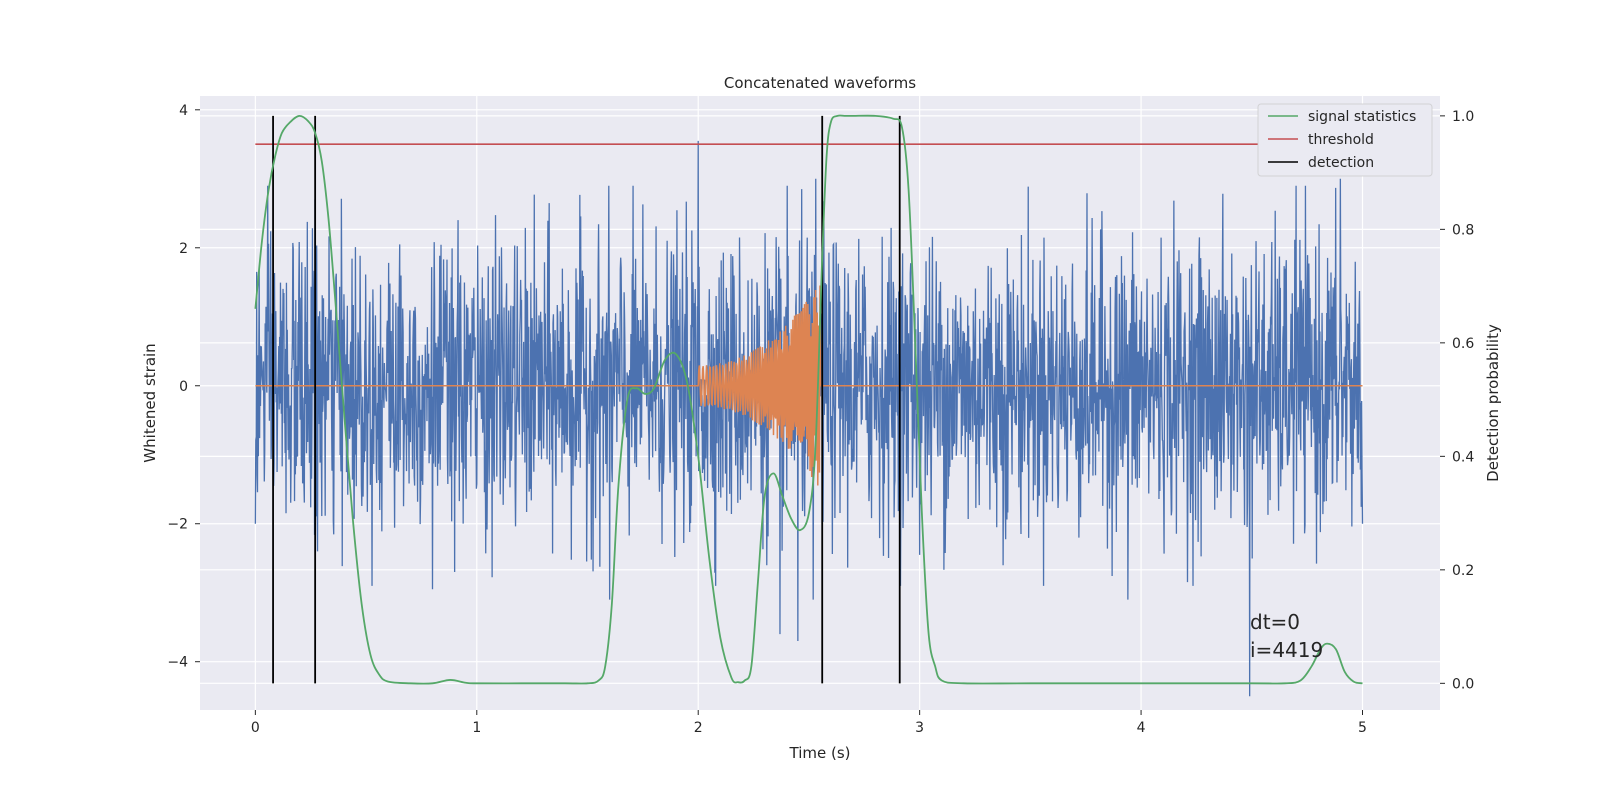 The image size is (1600, 800). What do you see at coordinates (919, 728) in the screenshot?
I see `x-tick-label: 3` at bounding box center [919, 728].